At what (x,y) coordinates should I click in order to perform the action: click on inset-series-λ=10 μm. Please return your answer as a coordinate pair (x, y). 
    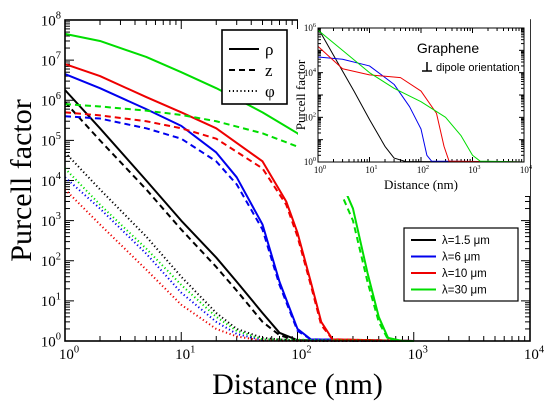
    Looking at the image, I should click on (421, 104).